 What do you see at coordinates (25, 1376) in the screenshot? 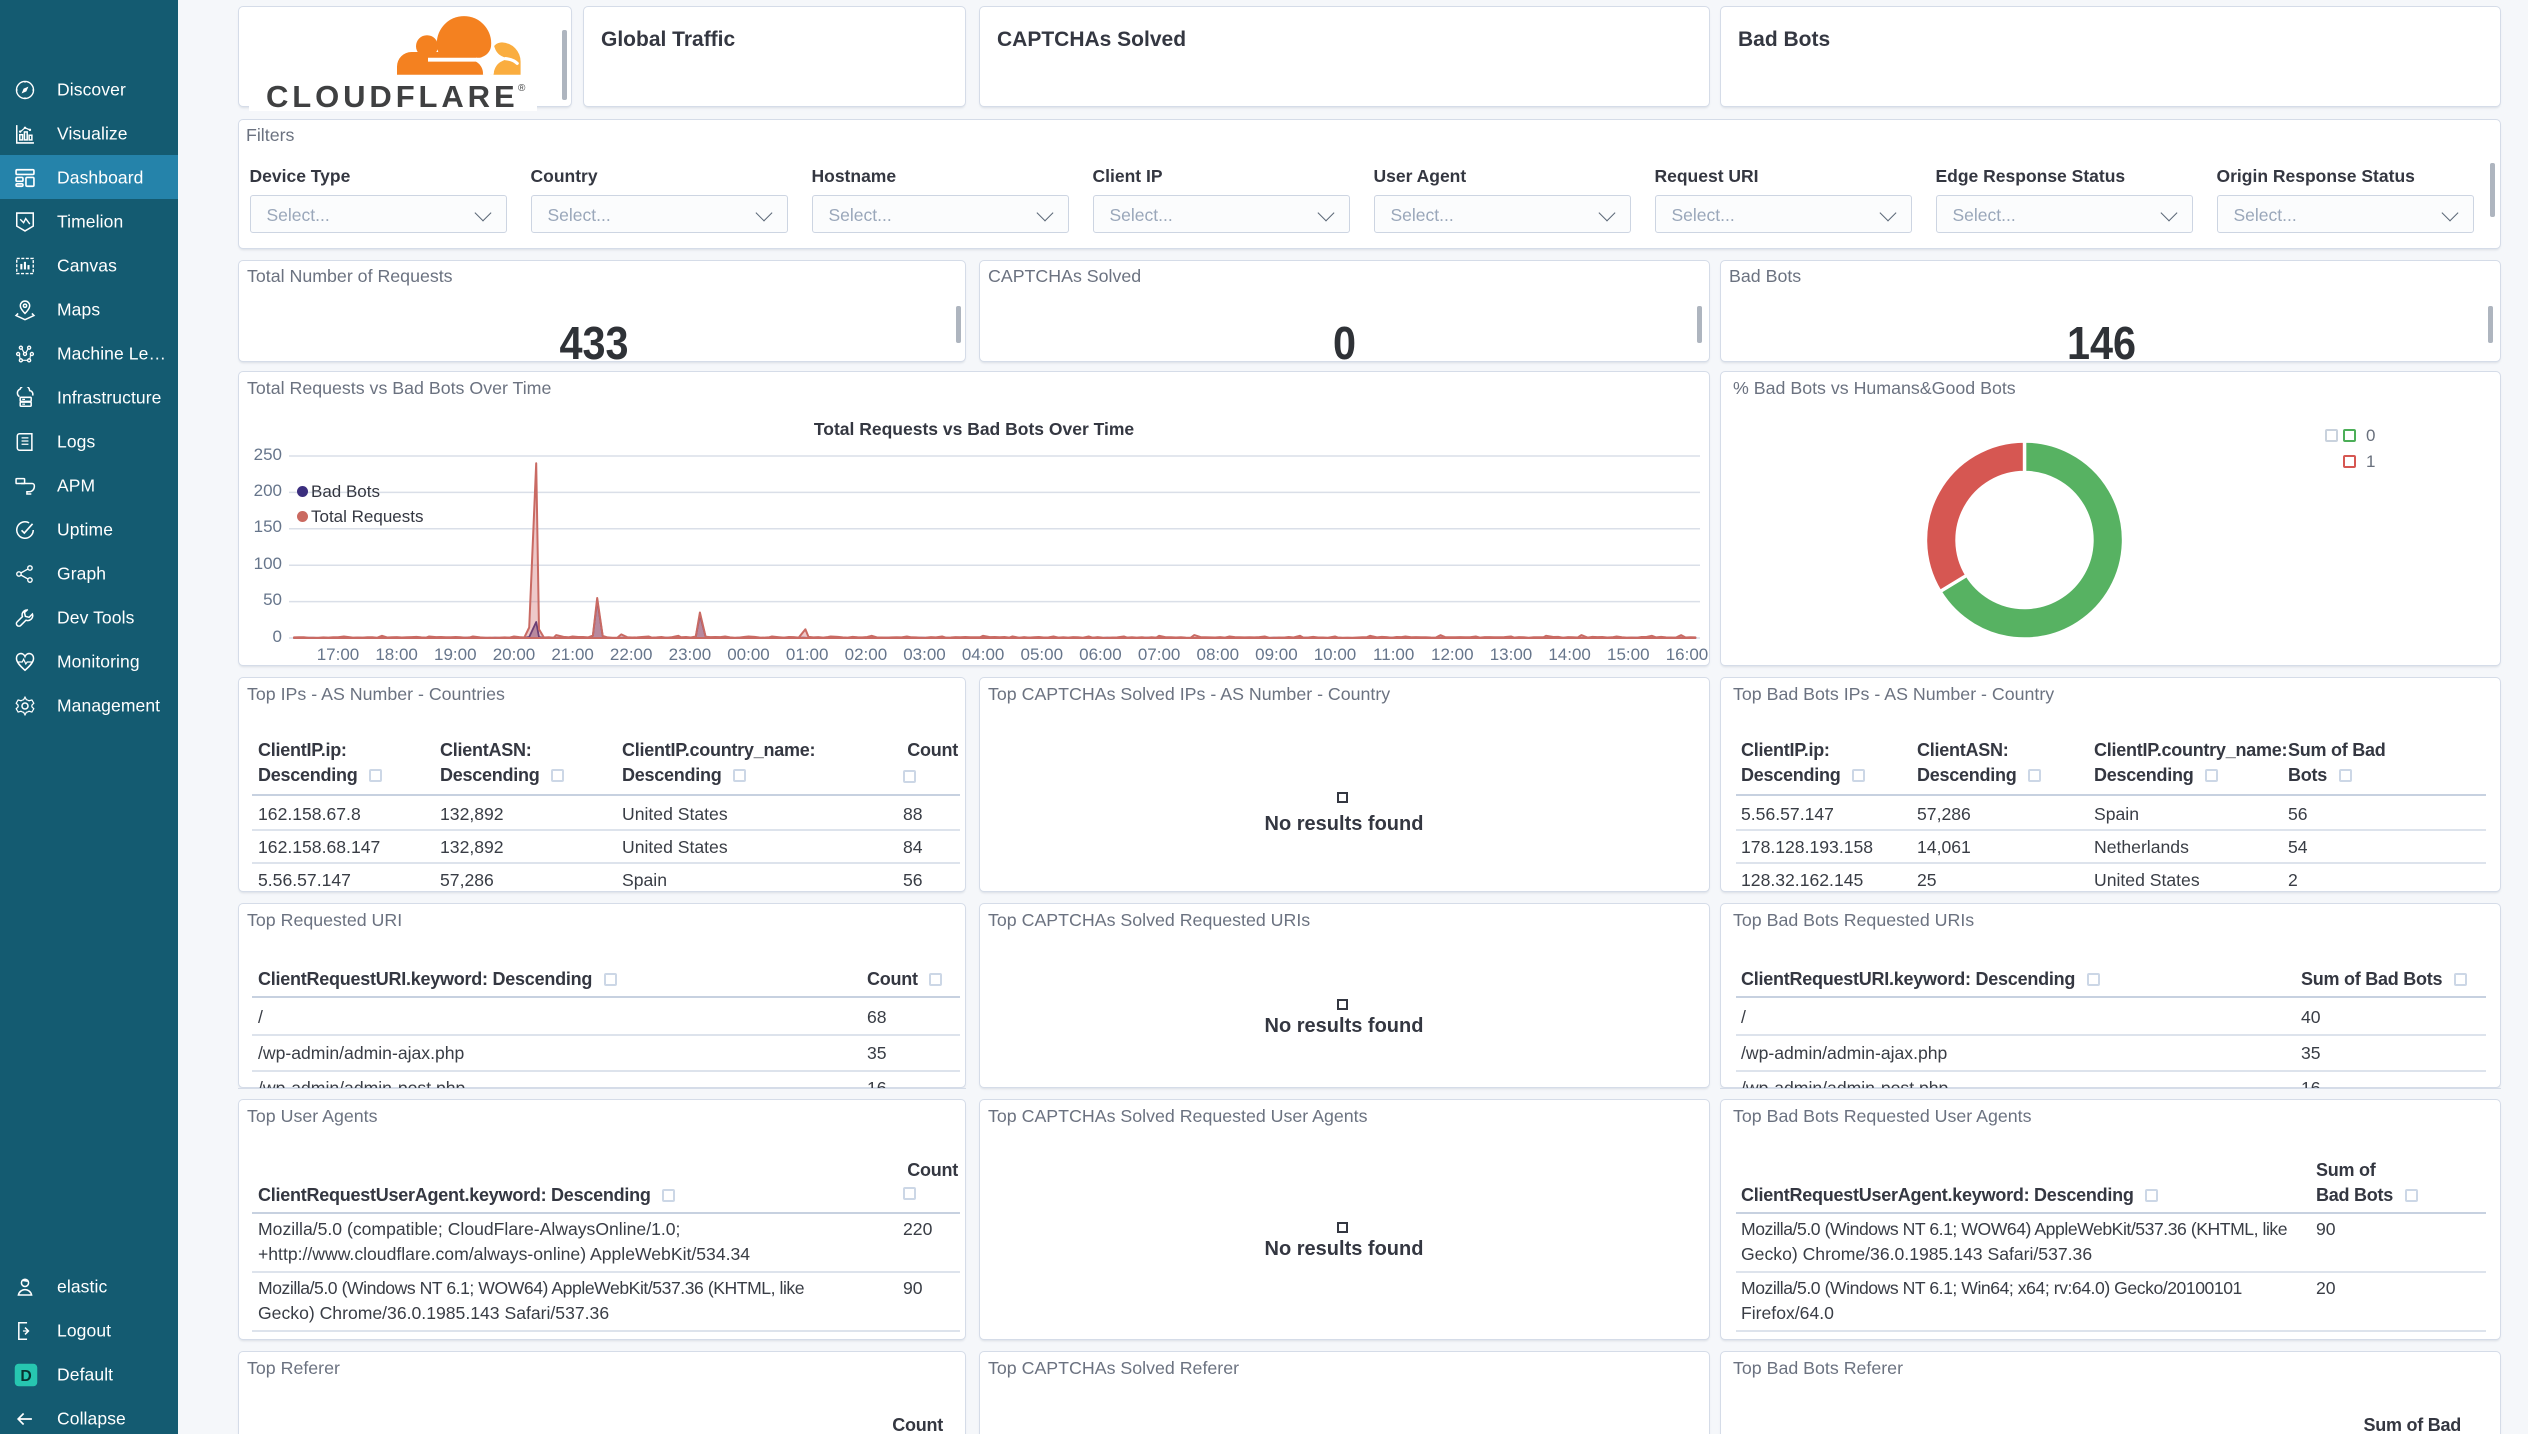
I see `svg-text: D` at bounding box center [25, 1376].